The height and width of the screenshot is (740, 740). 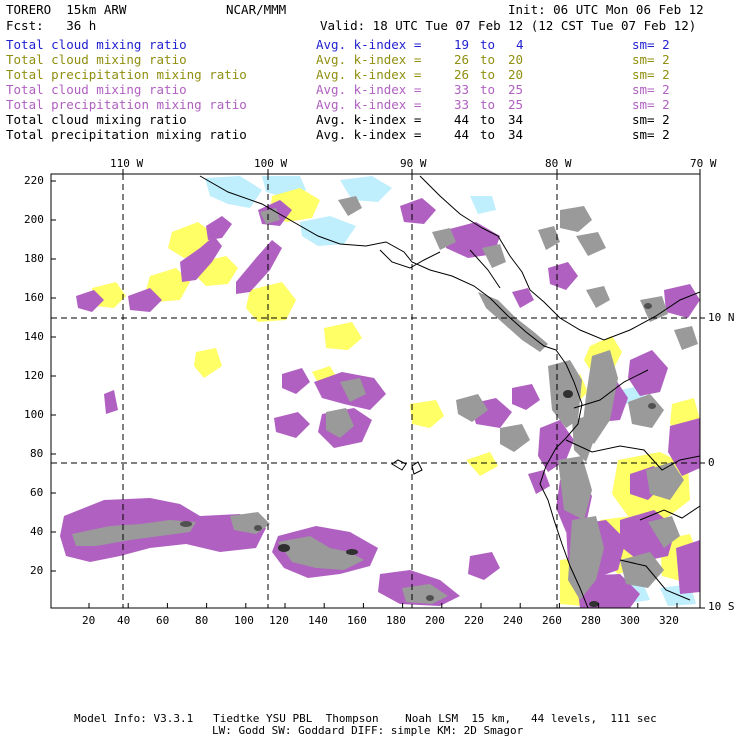 What do you see at coordinates (34, 375) in the screenshot?
I see `y-tick-label: 120` at bounding box center [34, 375].